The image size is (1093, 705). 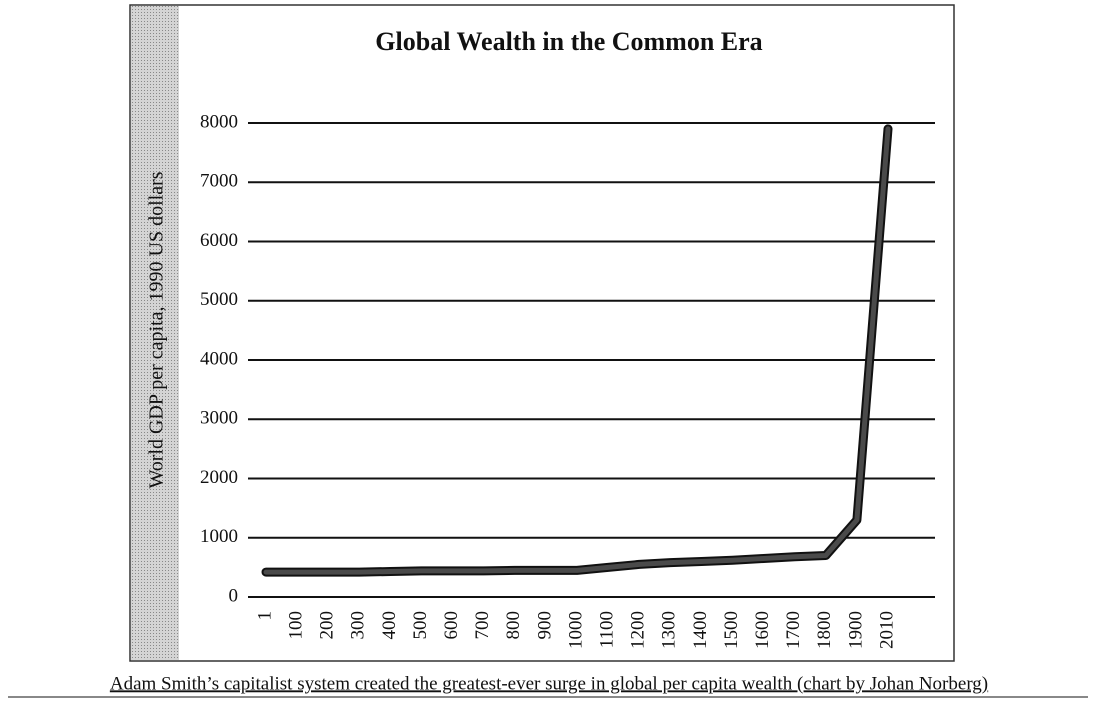 What do you see at coordinates (855, 630) in the screenshot?
I see `x-tick-label: 1900` at bounding box center [855, 630].